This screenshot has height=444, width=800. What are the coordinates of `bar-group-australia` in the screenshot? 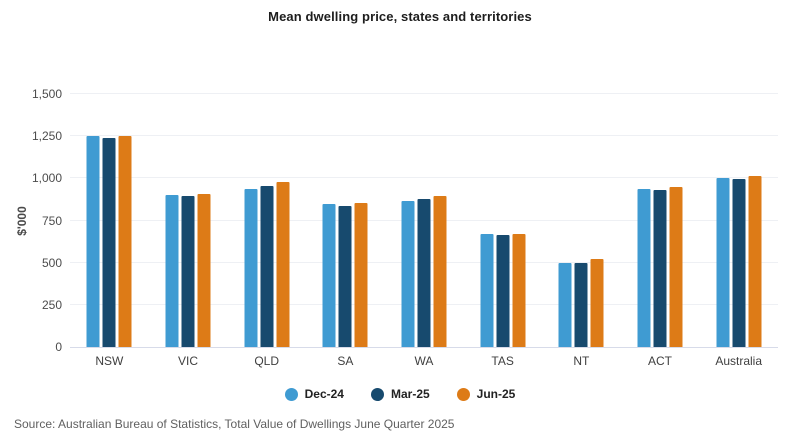 It's located at (739, 261).